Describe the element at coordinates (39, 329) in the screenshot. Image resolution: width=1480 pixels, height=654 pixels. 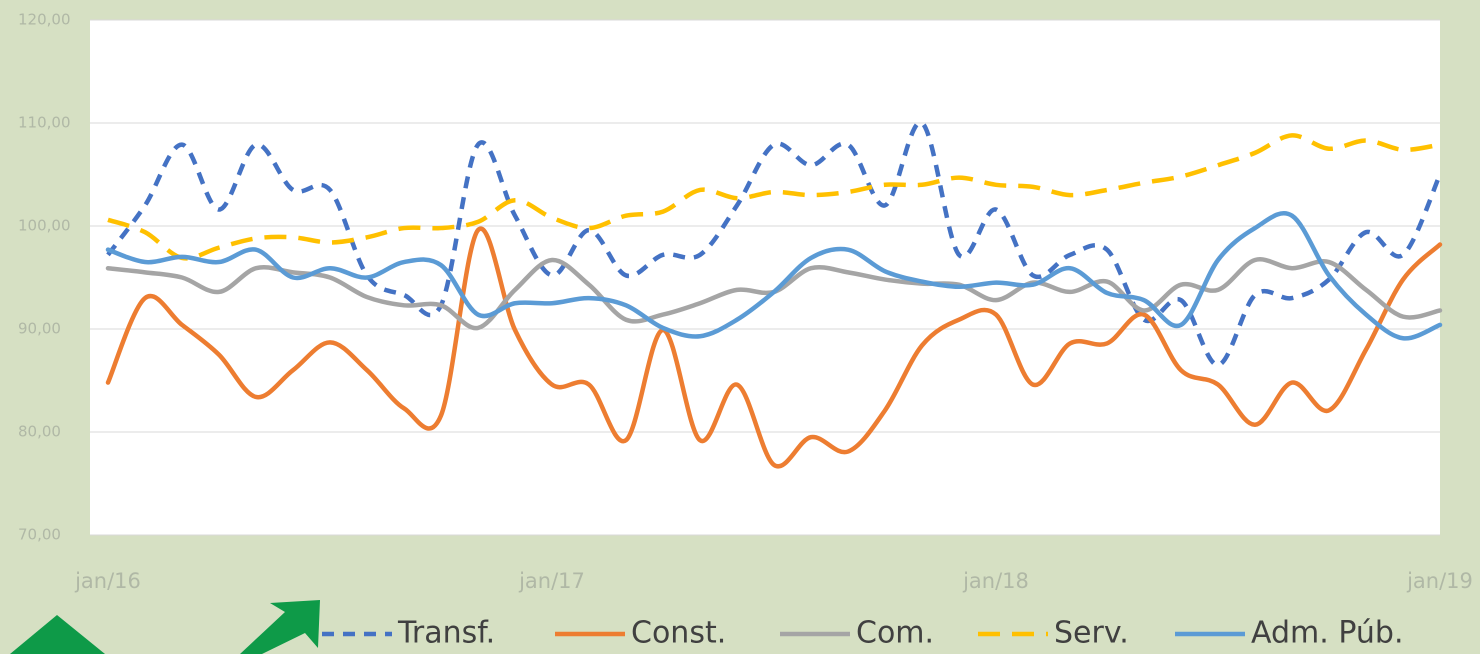
I see `y-tick-label: 90,00` at that location.